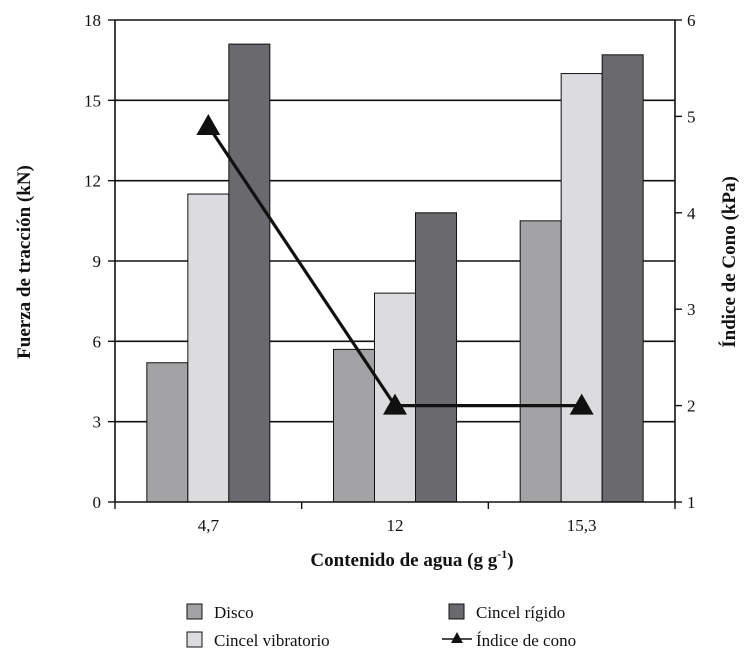 The height and width of the screenshot is (655, 748). I want to click on y2-tick-label: 1, so click(691, 502).